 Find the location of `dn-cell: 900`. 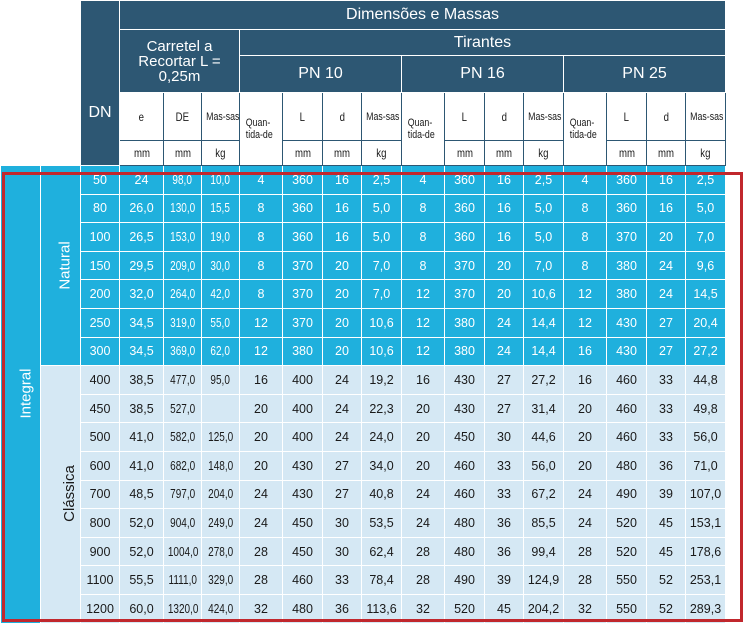

dn-cell: 900 is located at coordinates (100, 551).